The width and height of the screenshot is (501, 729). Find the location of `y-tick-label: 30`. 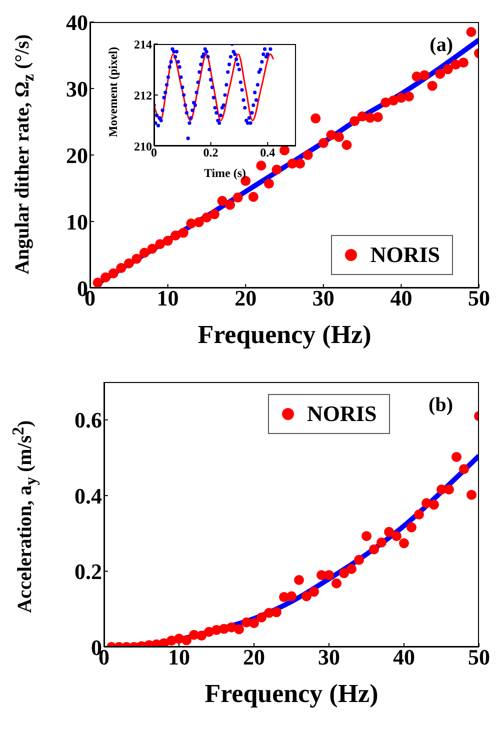

y-tick-label: 30 is located at coordinates (77, 89).